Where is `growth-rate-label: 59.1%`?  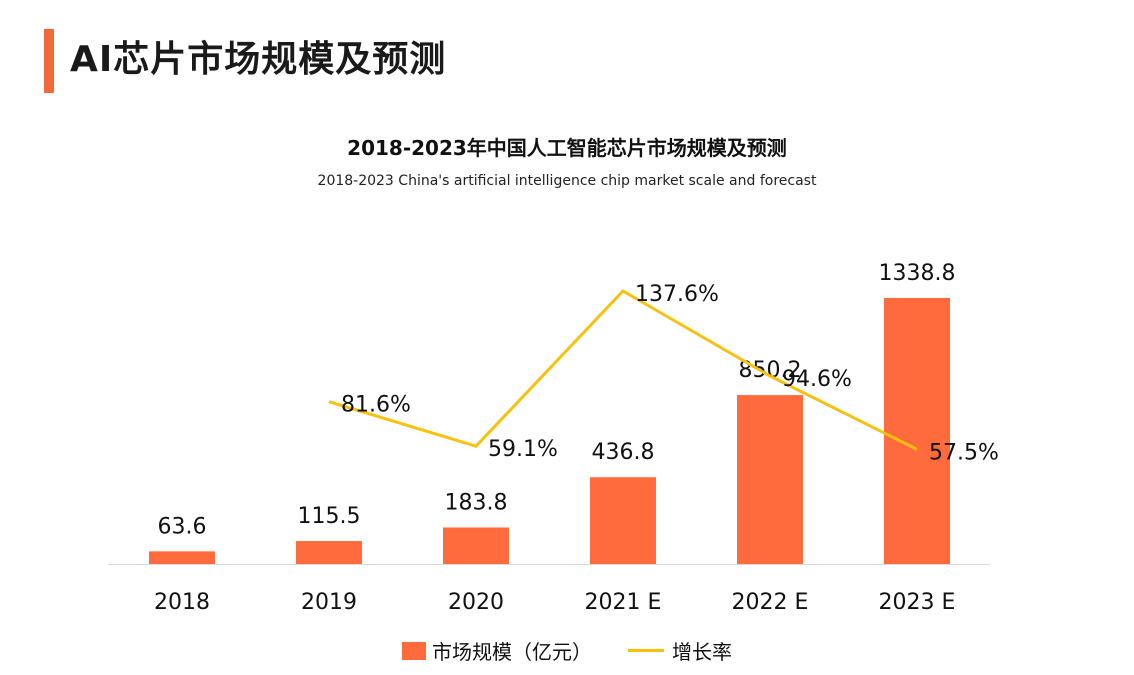 growth-rate-label: 59.1% is located at coordinates (523, 449).